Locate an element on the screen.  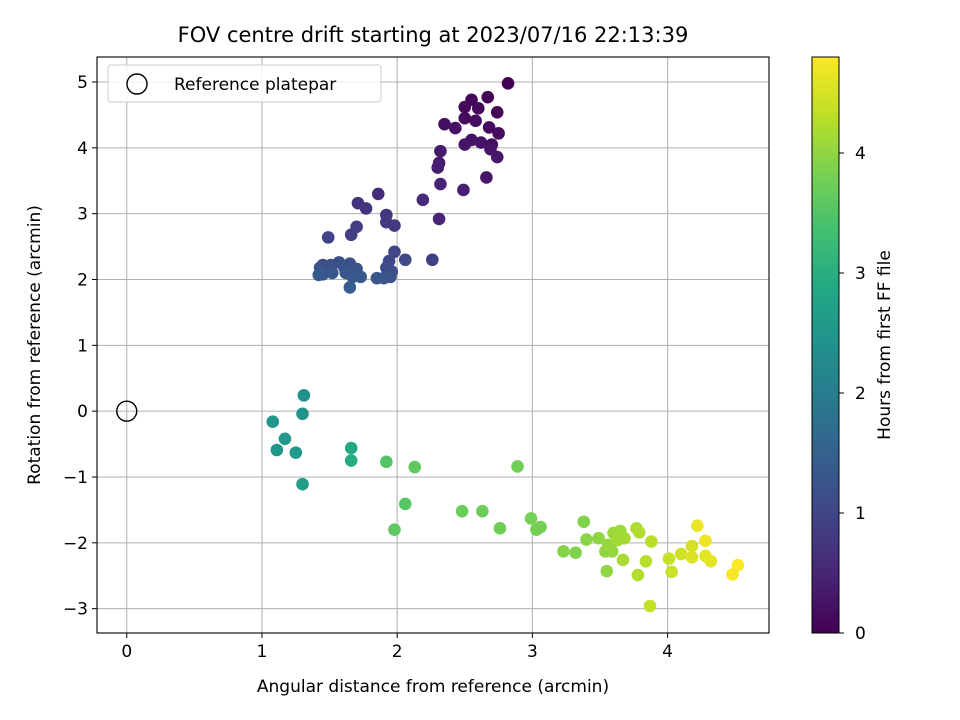
colorbar-tick-label: 1 is located at coordinates (860, 514).